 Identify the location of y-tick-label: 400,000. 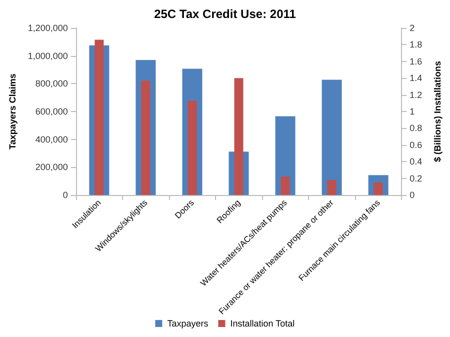
(51, 139).